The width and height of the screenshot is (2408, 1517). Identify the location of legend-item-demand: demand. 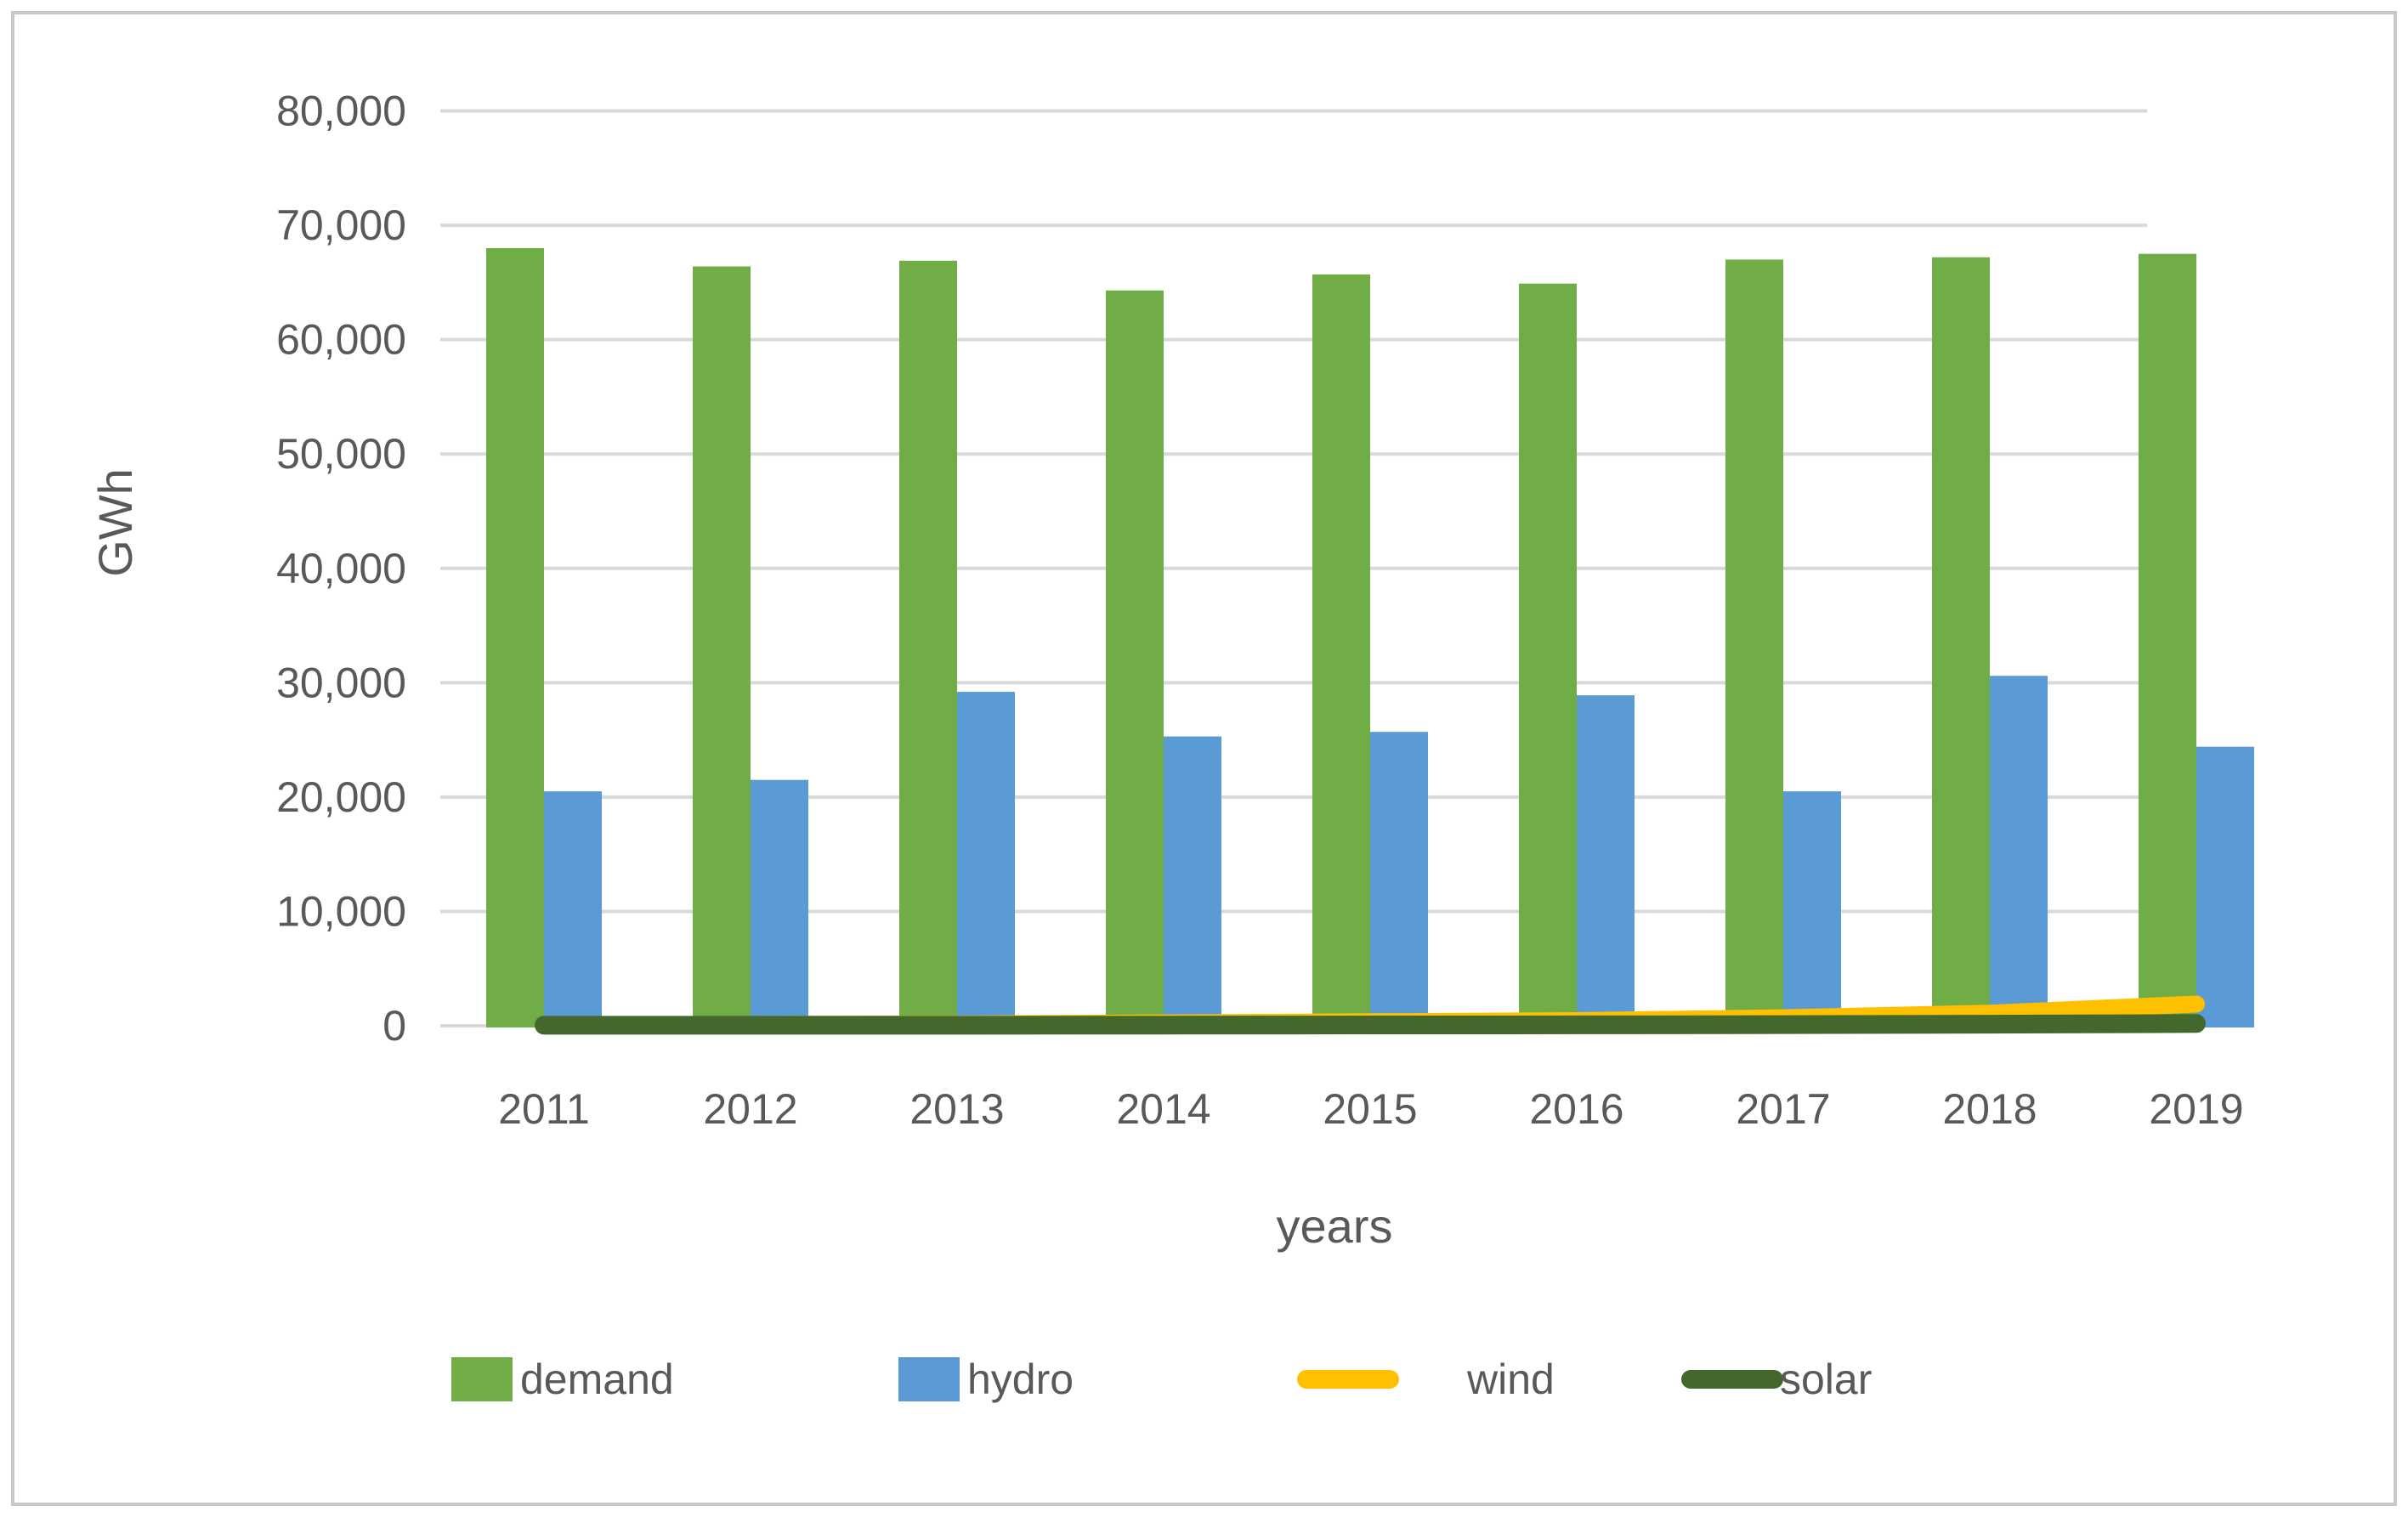
(563, 1379).